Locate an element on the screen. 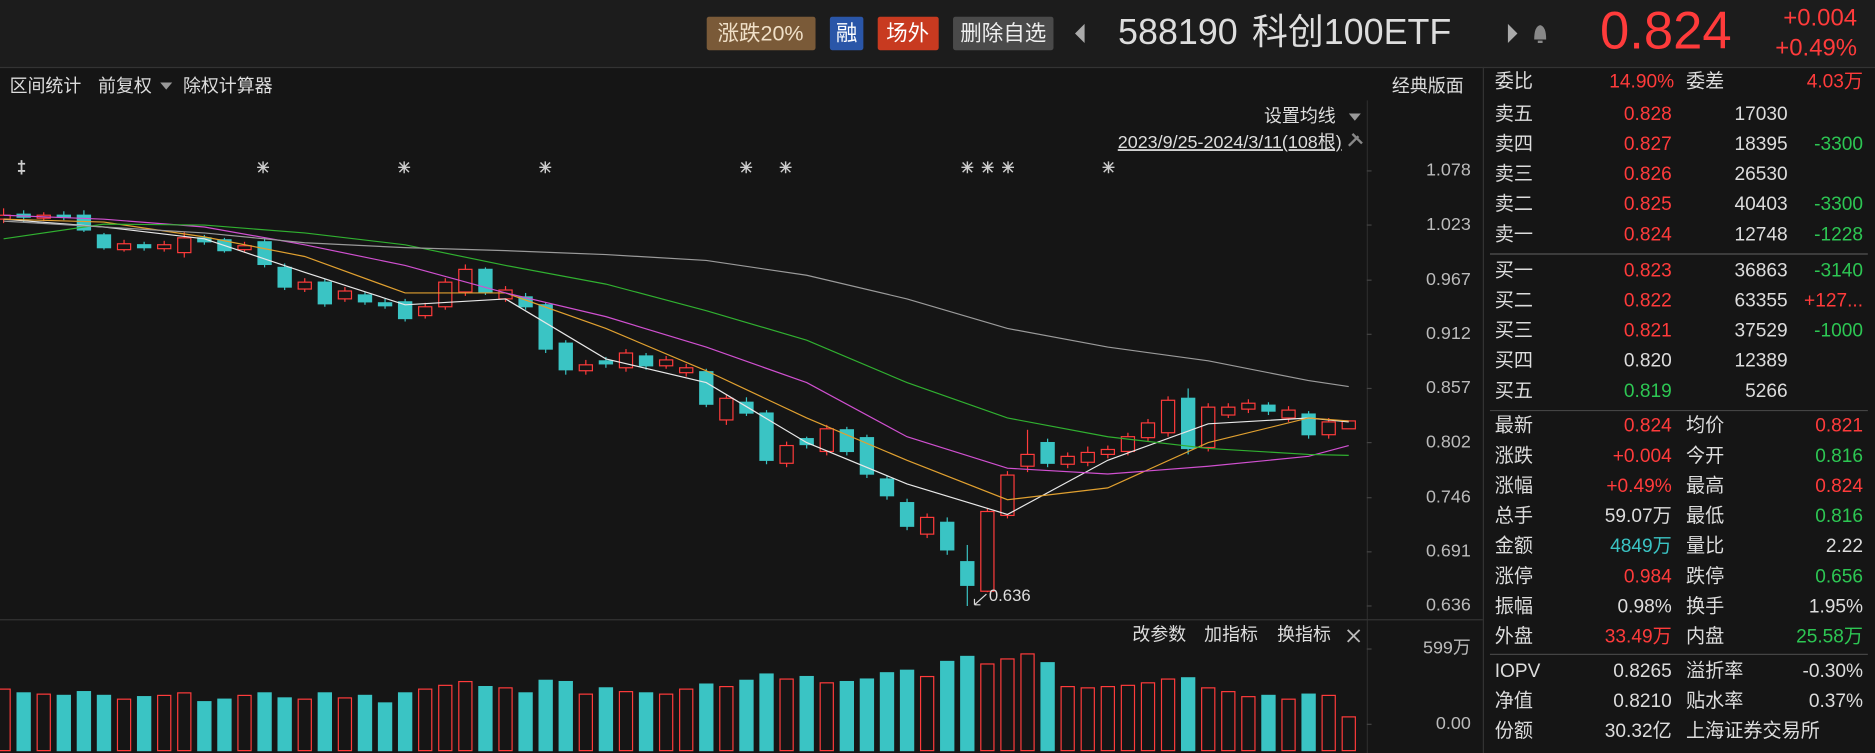  tag-label: 融 is located at coordinates (847, 33).